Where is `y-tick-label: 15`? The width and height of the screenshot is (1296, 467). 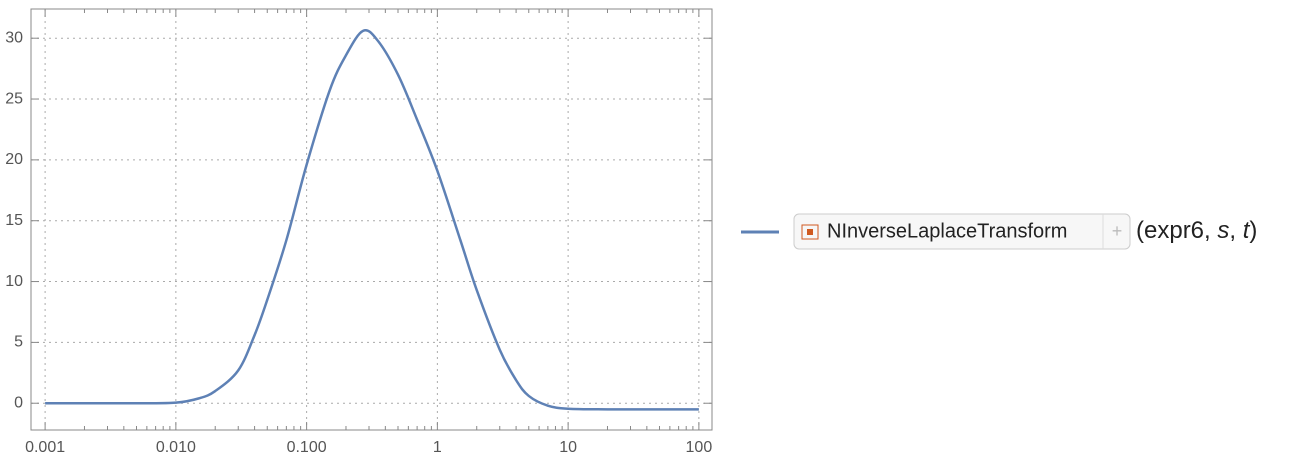
y-tick-label: 15 is located at coordinates (14, 220).